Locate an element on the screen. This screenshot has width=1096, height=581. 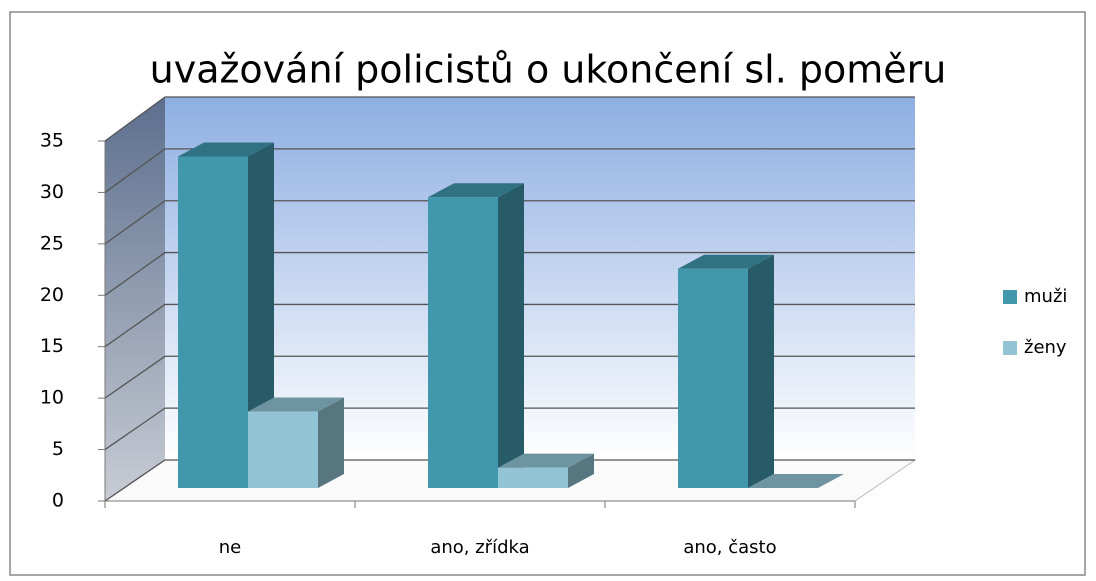
side-wall is located at coordinates (135, 299).